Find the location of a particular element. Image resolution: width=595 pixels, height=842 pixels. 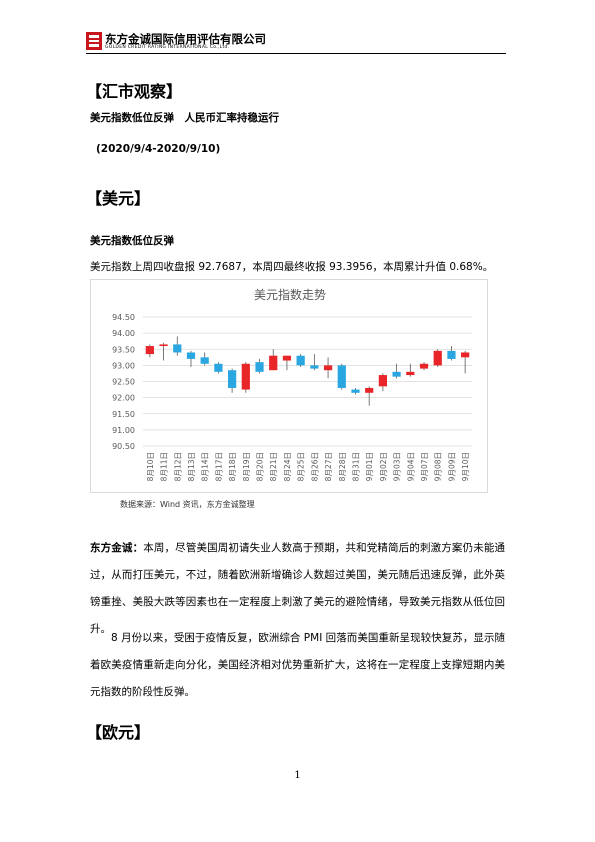

x-tick-label: 9月07日 is located at coordinates (424, 466).